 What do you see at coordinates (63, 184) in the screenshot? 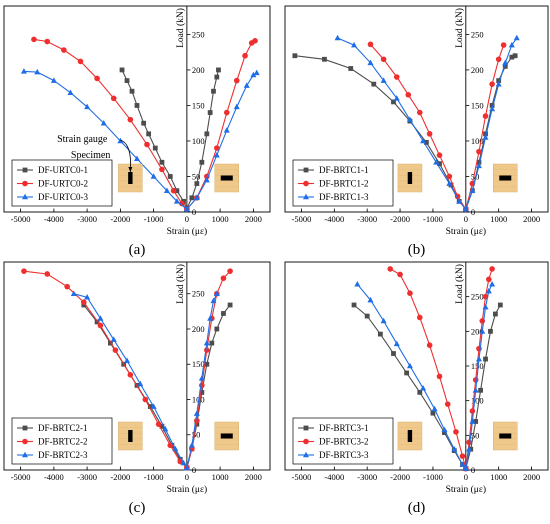
I see `legend-label: DF-URTC0-2` at bounding box center [63, 184].